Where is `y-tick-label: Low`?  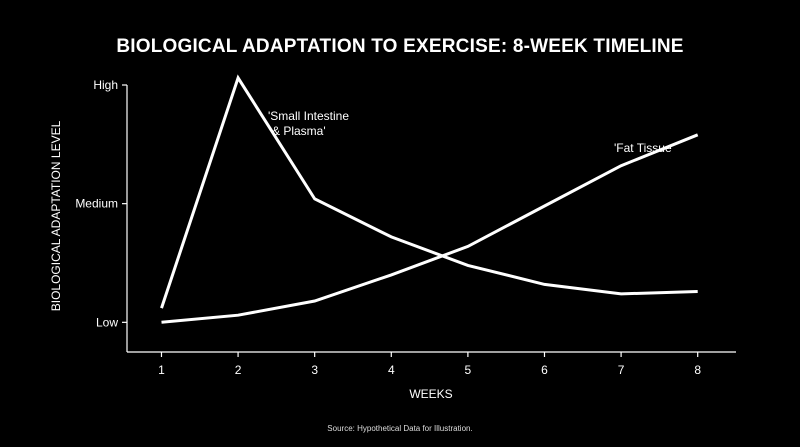 y-tick-label: Low is located at coordinates (107, 322).